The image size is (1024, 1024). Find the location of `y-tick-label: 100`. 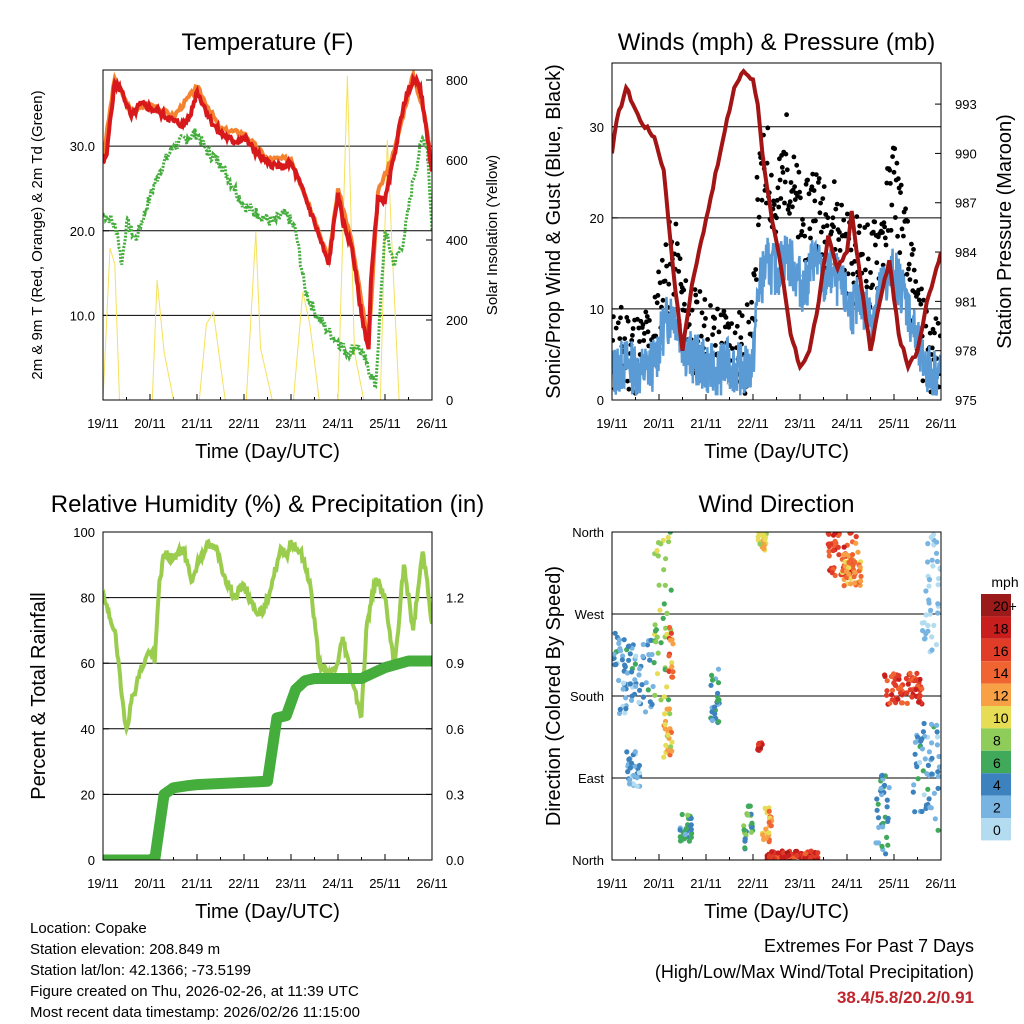

y-tick-label: 100 is located at coordinates (84, 532).